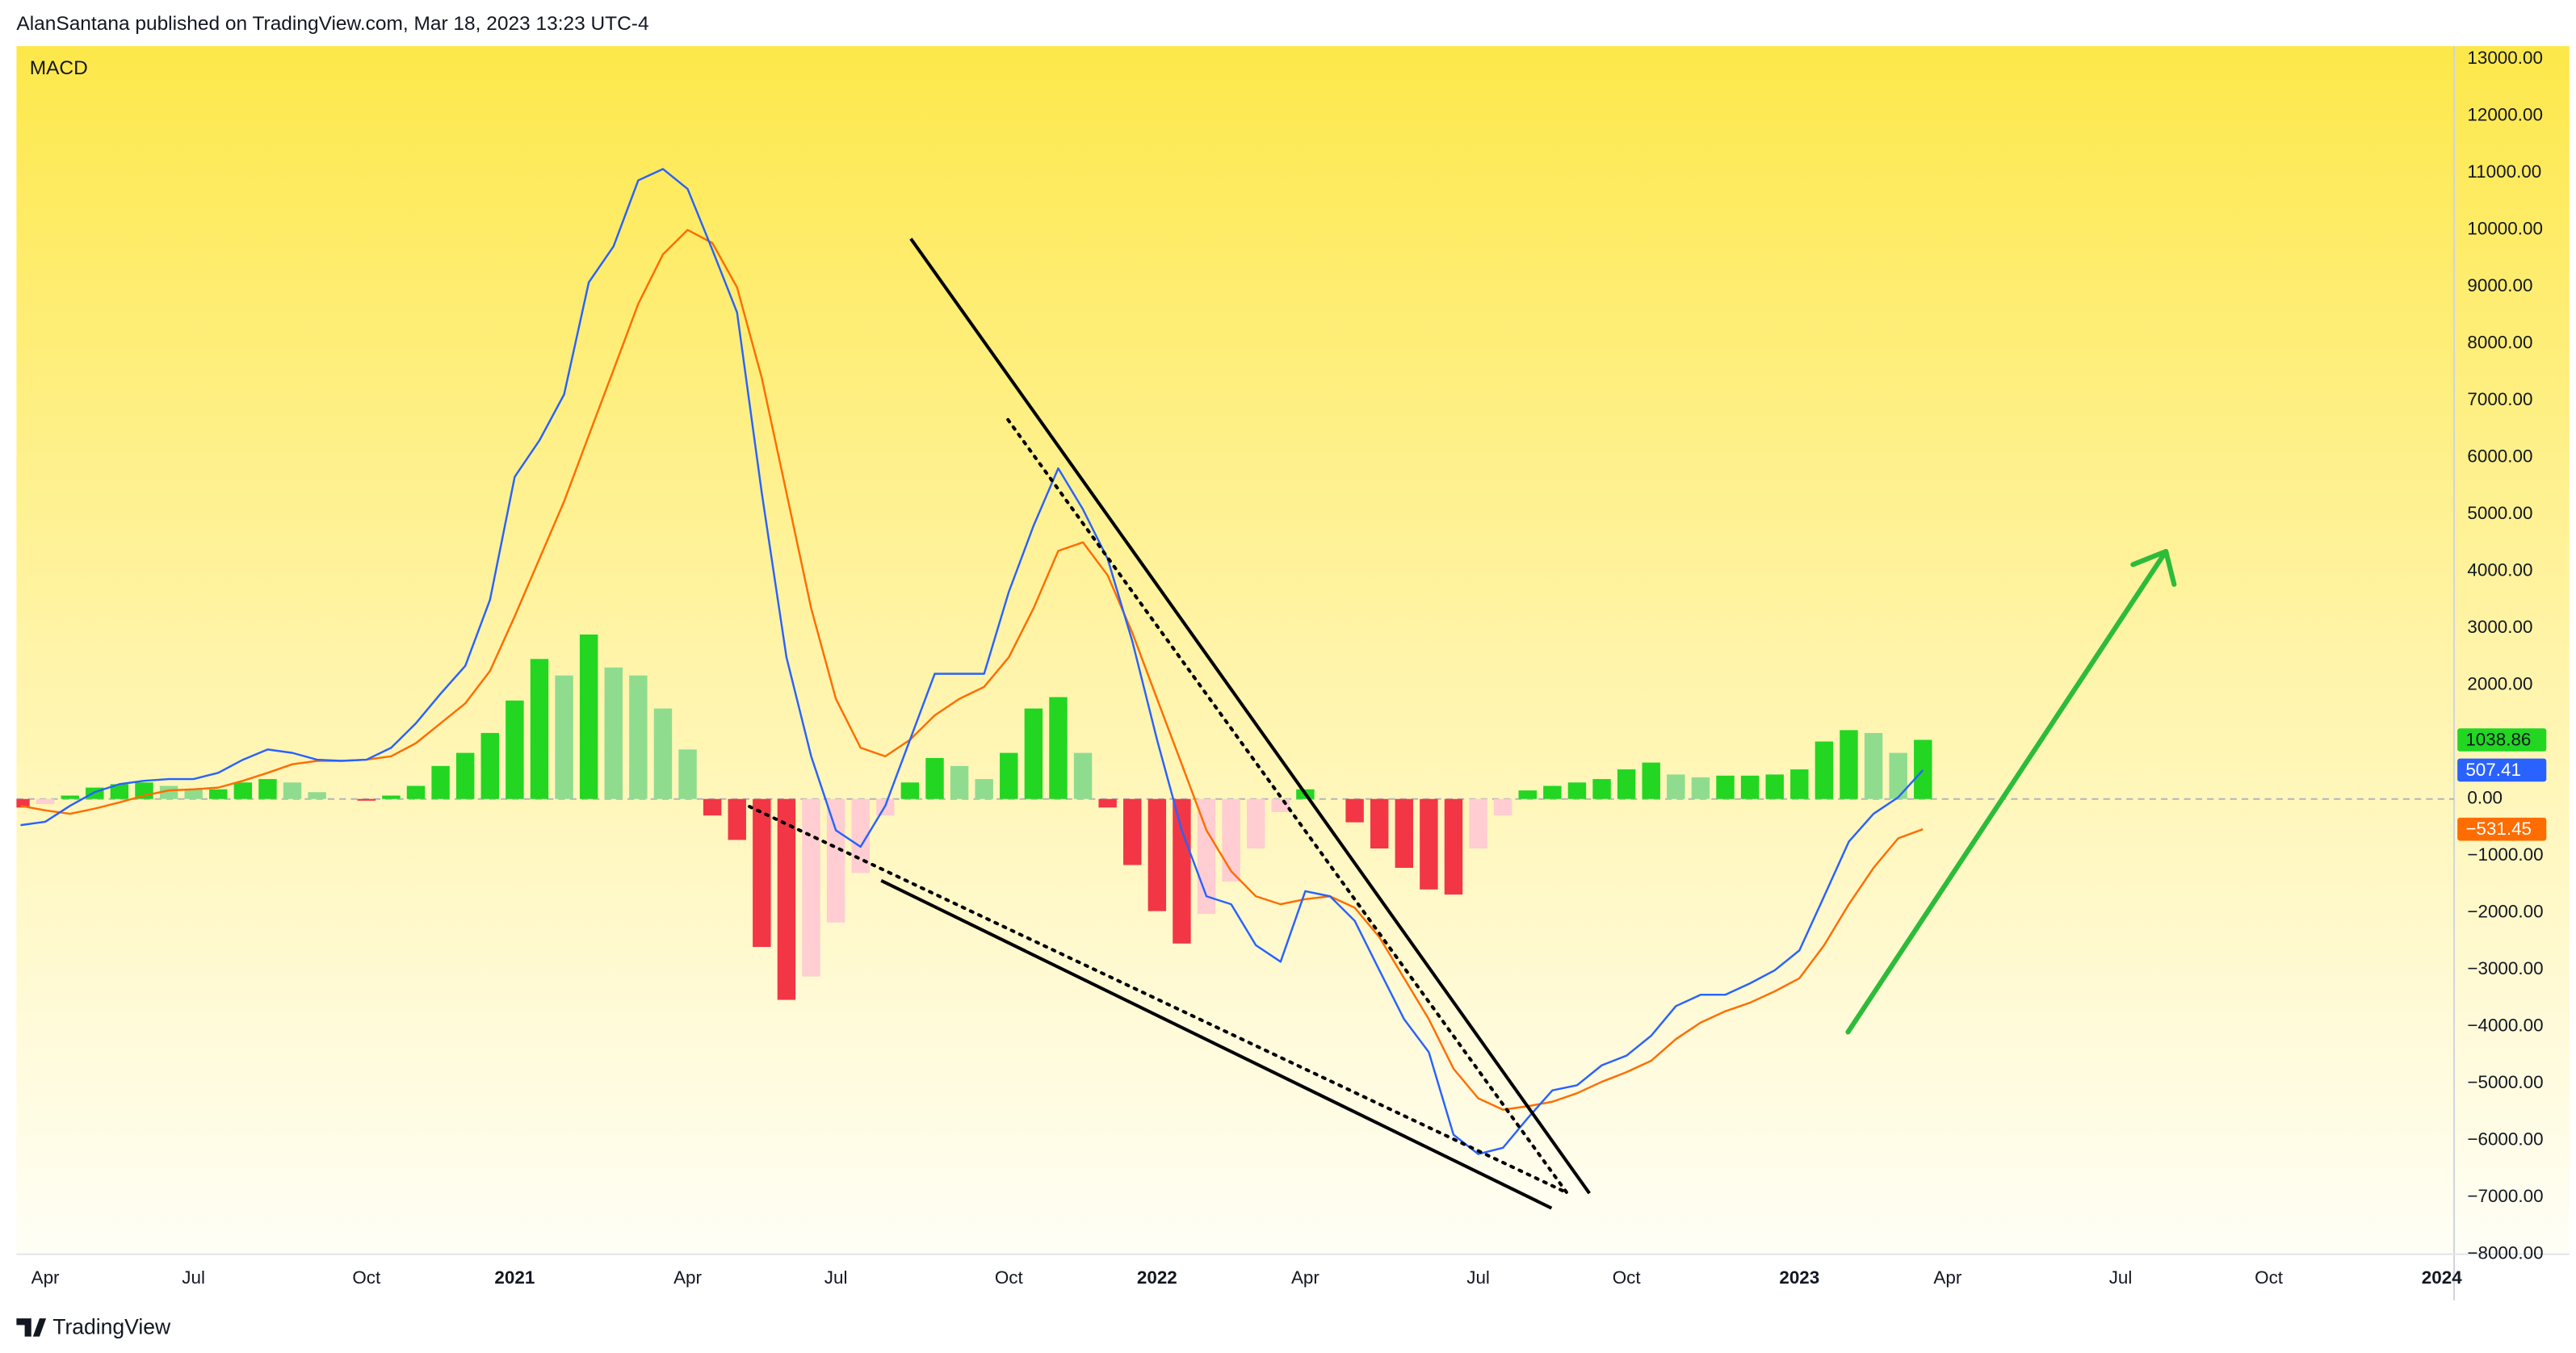 Image resolution: width=2576 pixels, height=1353 pixels. What do you see at coordinates (514, 1277) in the screenshot?
I see `x-tick-label: 2021` at bounding box center [514, 1277].